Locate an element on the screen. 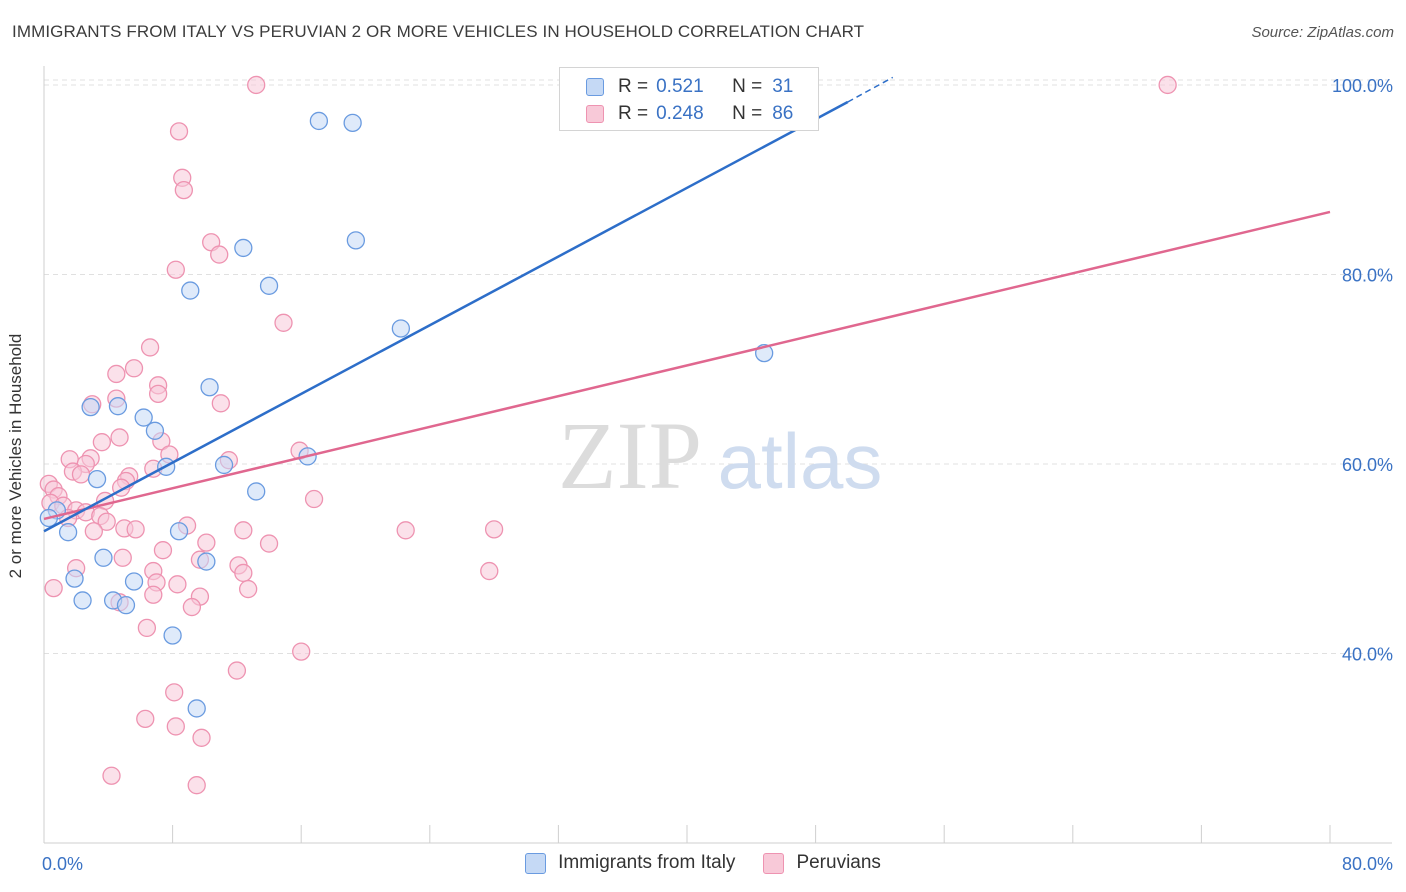  legend-swatch-peruvians is located at coordinates (595, 114).